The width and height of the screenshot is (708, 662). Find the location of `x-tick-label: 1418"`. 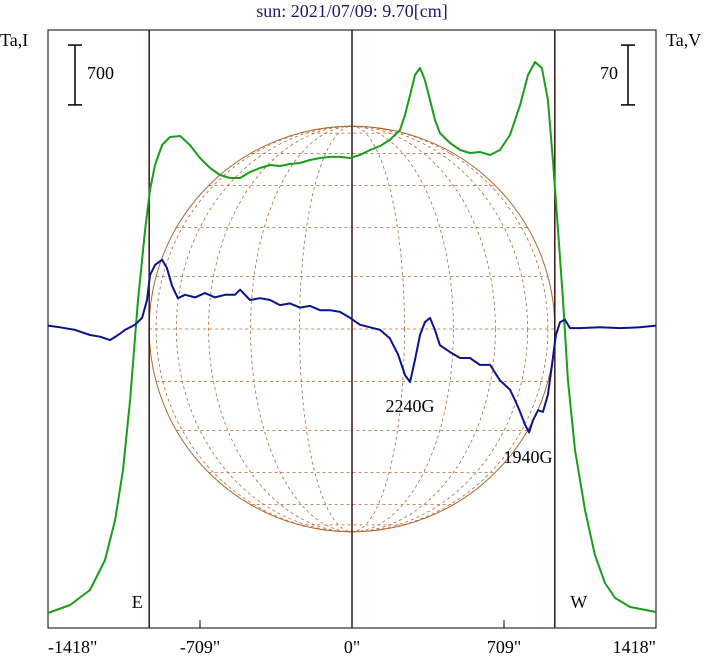

x-tick-label: 1418" is located at coordinates (634, 647).